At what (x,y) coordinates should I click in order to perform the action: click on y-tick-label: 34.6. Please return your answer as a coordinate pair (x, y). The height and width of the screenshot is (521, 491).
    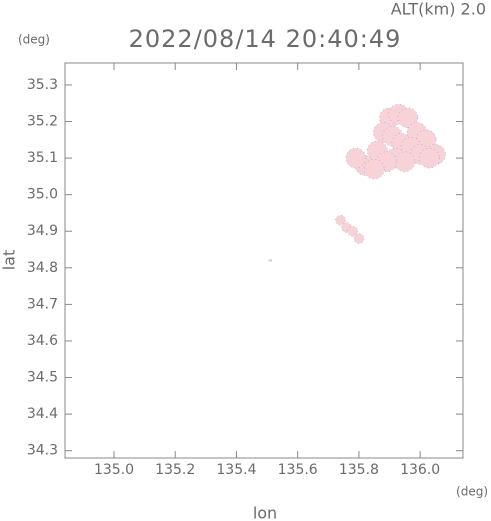
    Looking at the image, I should click on (42, 341).